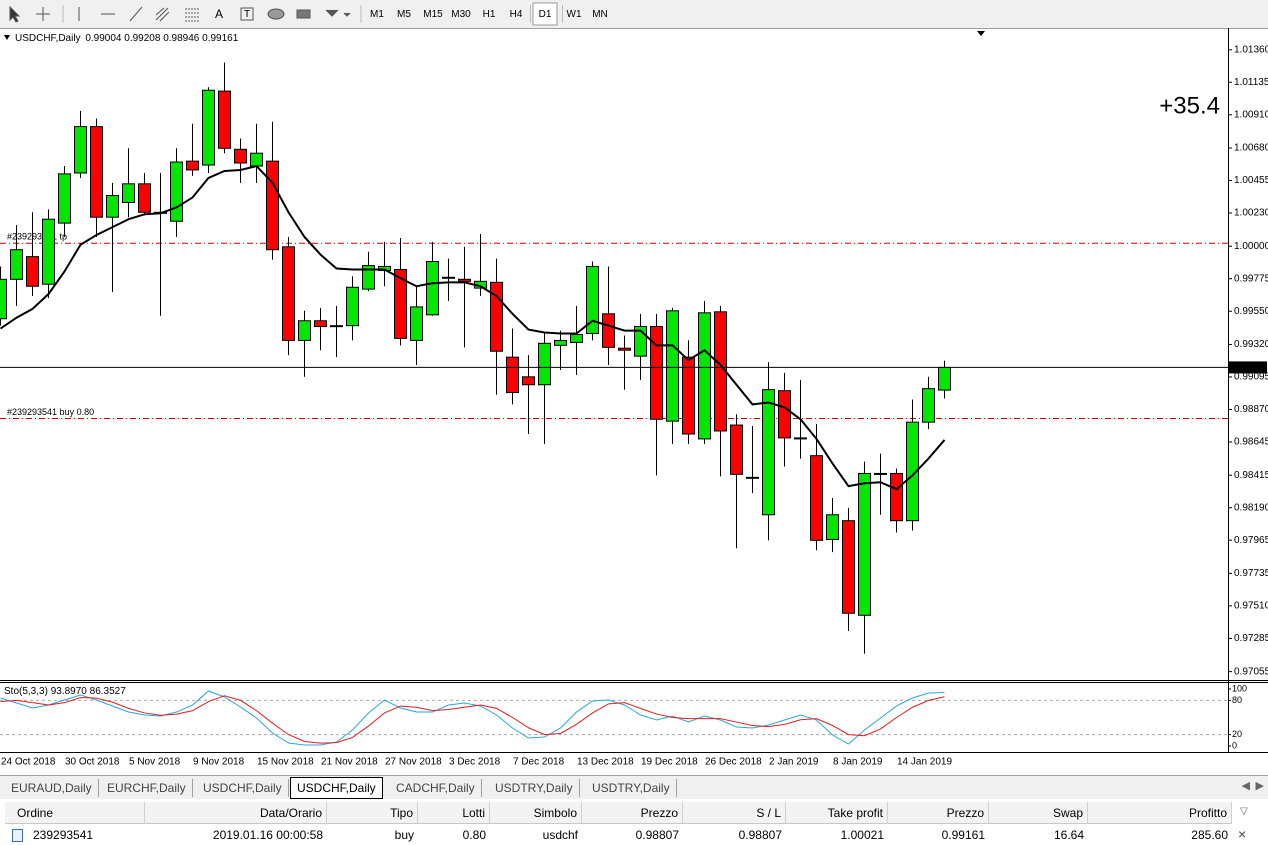 This screenshot has width=1268, height=845. I want to click on y-tick-label: 0.97510, so click(1251, 606).